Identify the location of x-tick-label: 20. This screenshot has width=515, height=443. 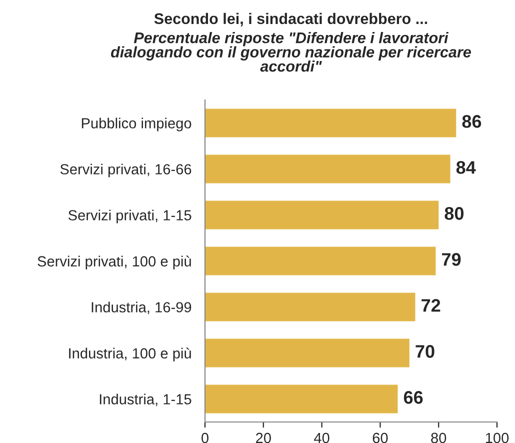
(263, 437).